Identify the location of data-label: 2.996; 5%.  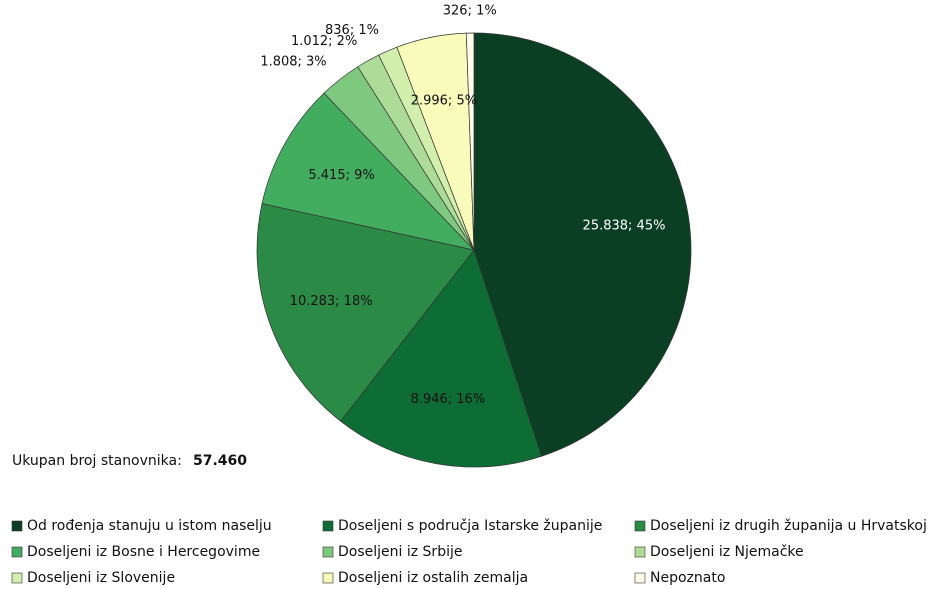
(444, 101).